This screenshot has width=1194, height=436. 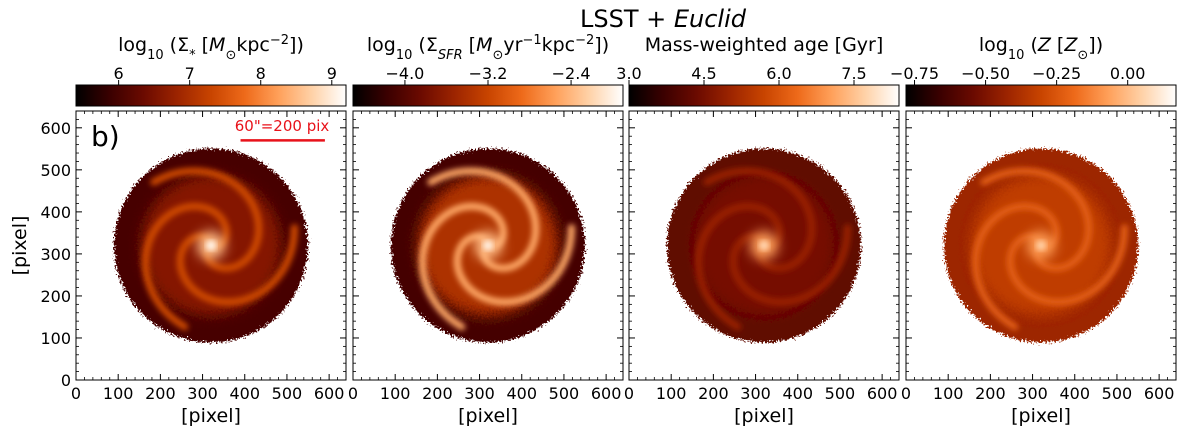 I want to click on figure-title: LSST + Euclid, so click(x=663, y=19).